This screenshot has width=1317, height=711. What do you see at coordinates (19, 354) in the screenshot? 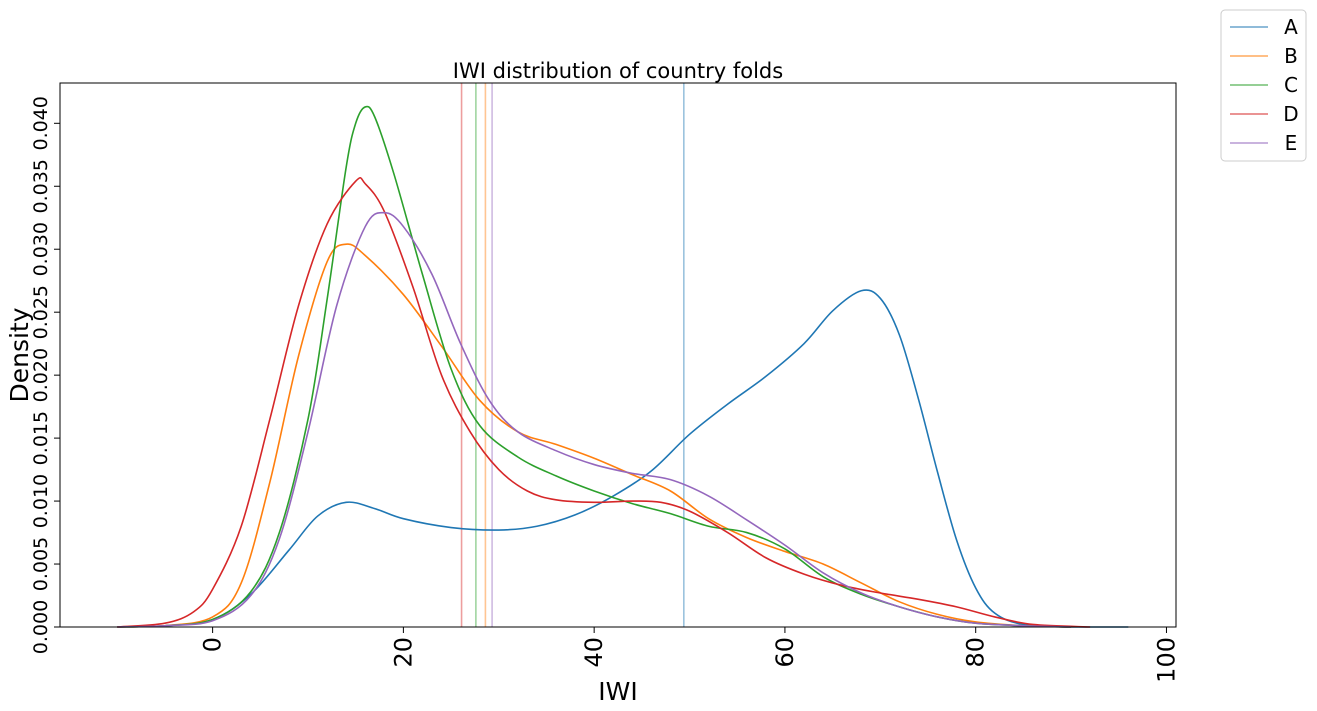
I see `y-axis-label: Density` at bounding box center [19, 354].